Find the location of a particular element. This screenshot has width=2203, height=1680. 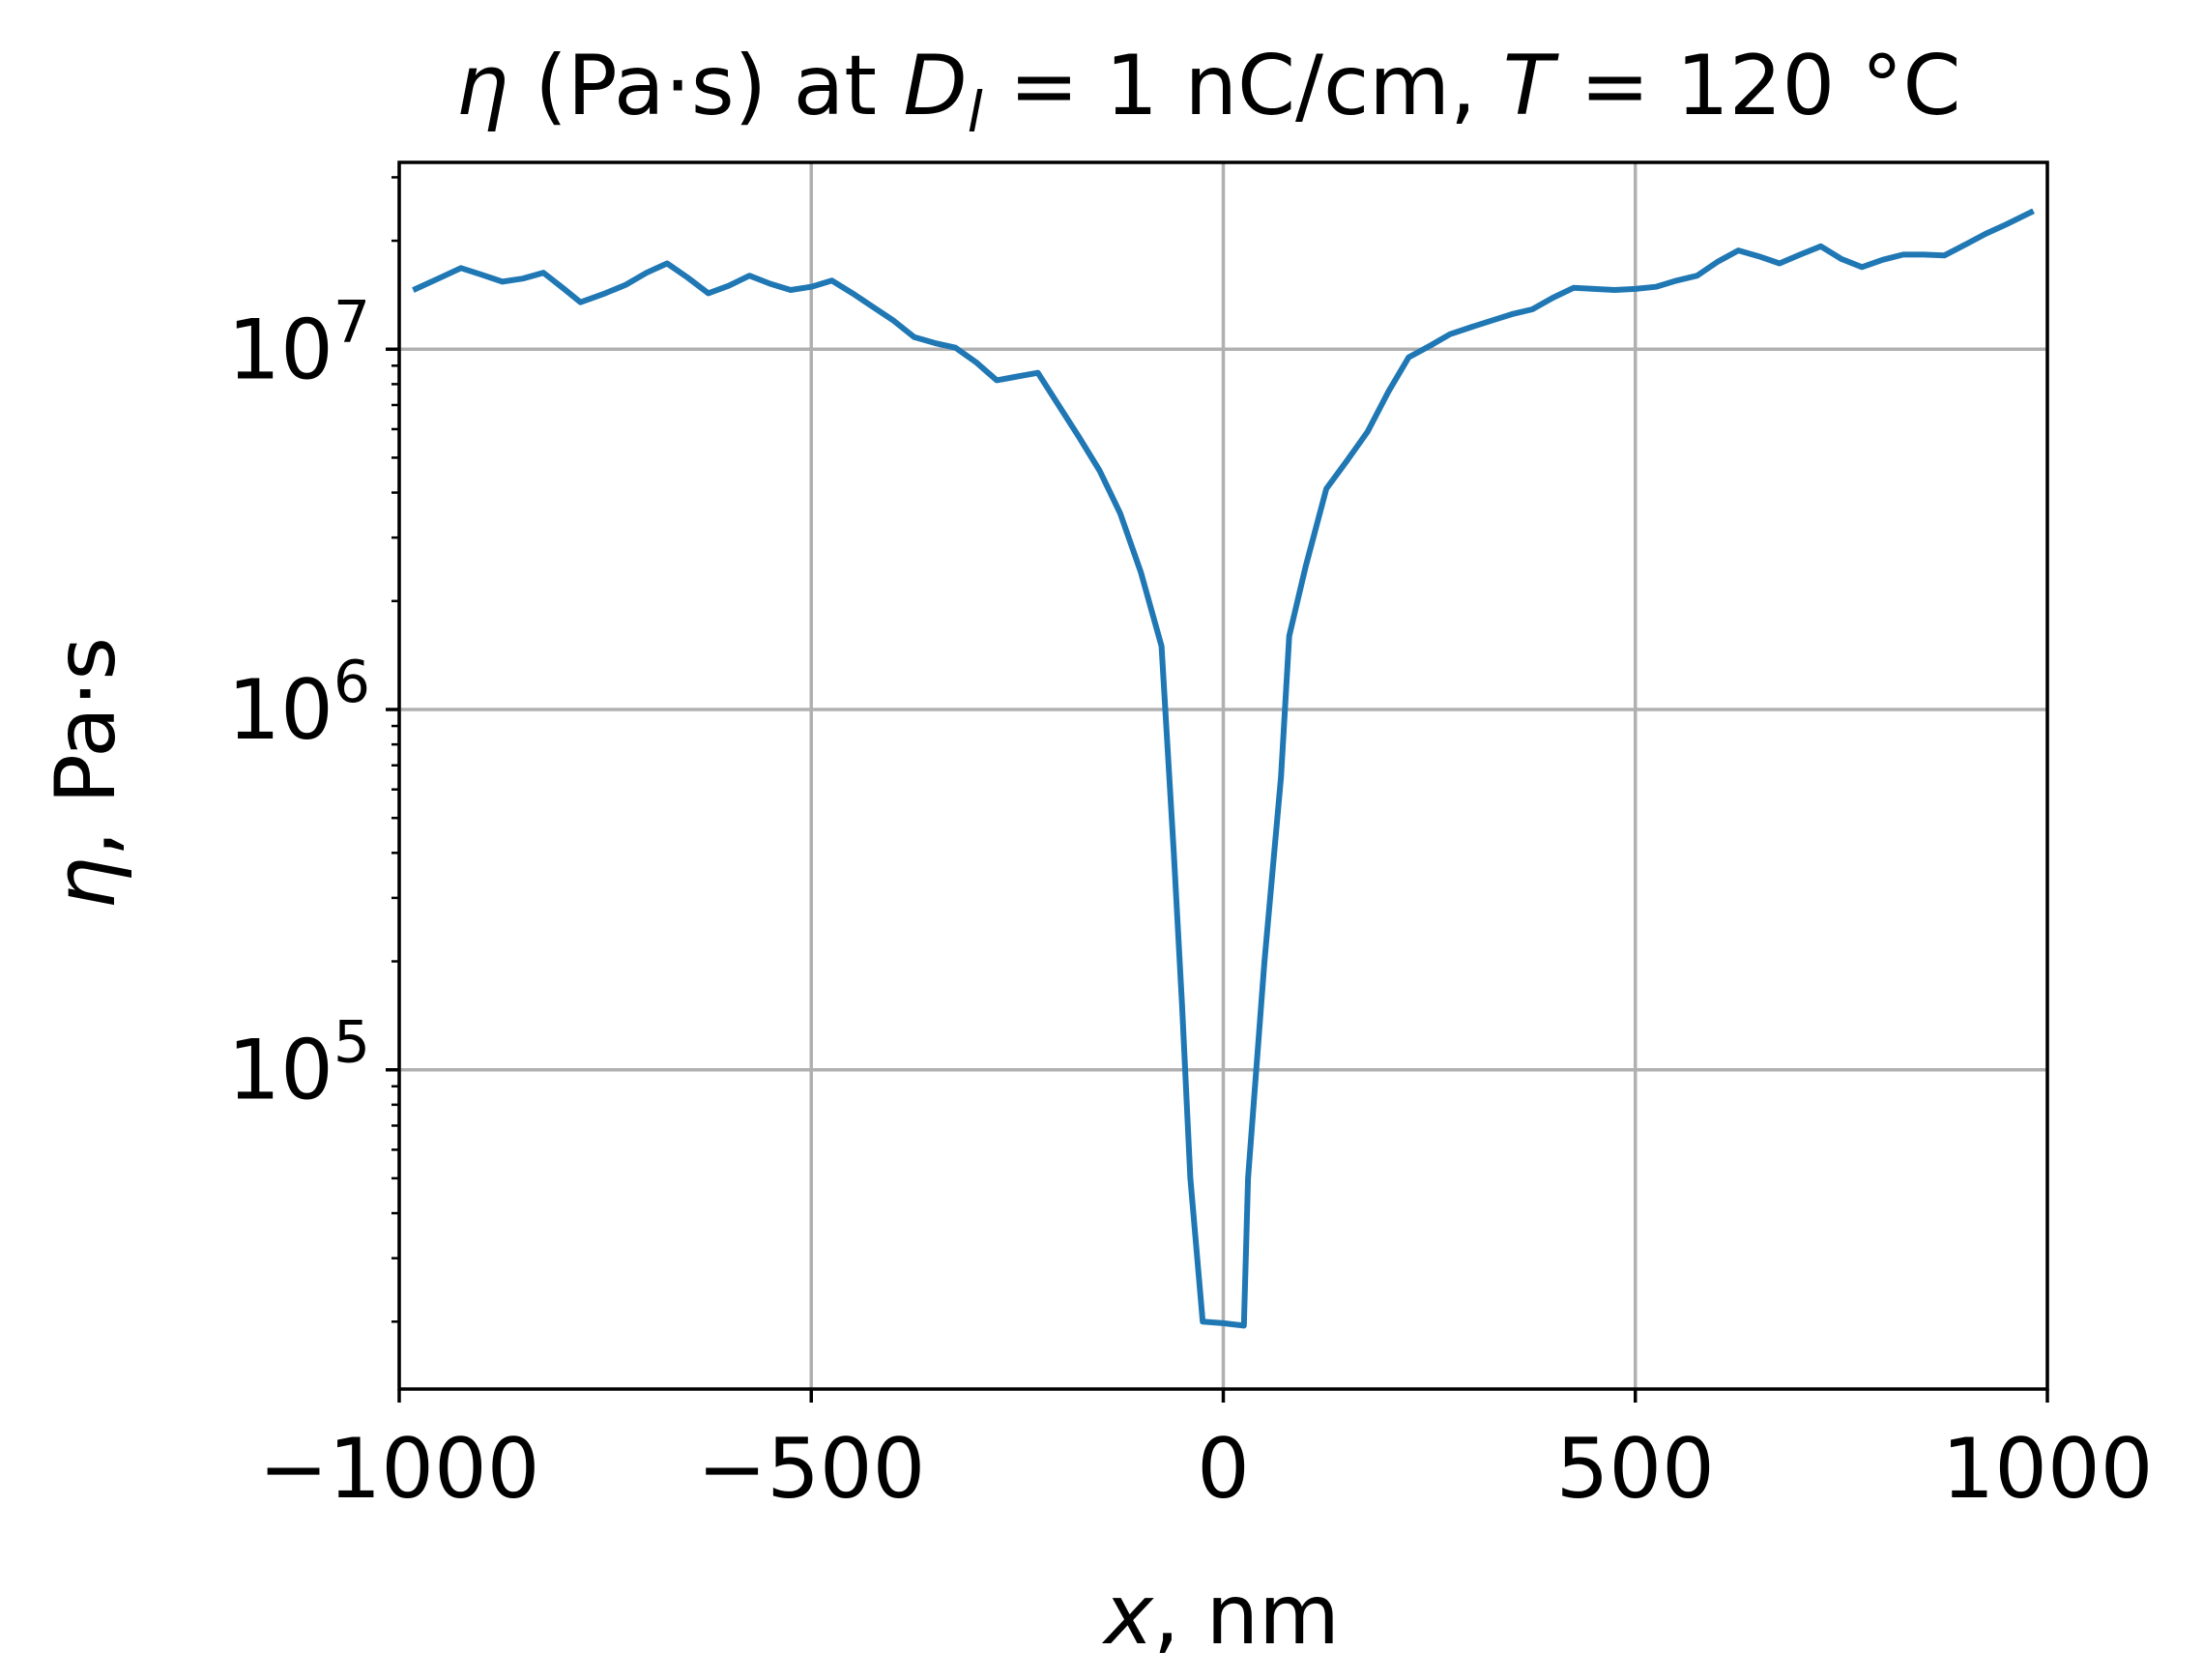

y-axis-label: η, Pa·s is located at coordinates (86, 774).